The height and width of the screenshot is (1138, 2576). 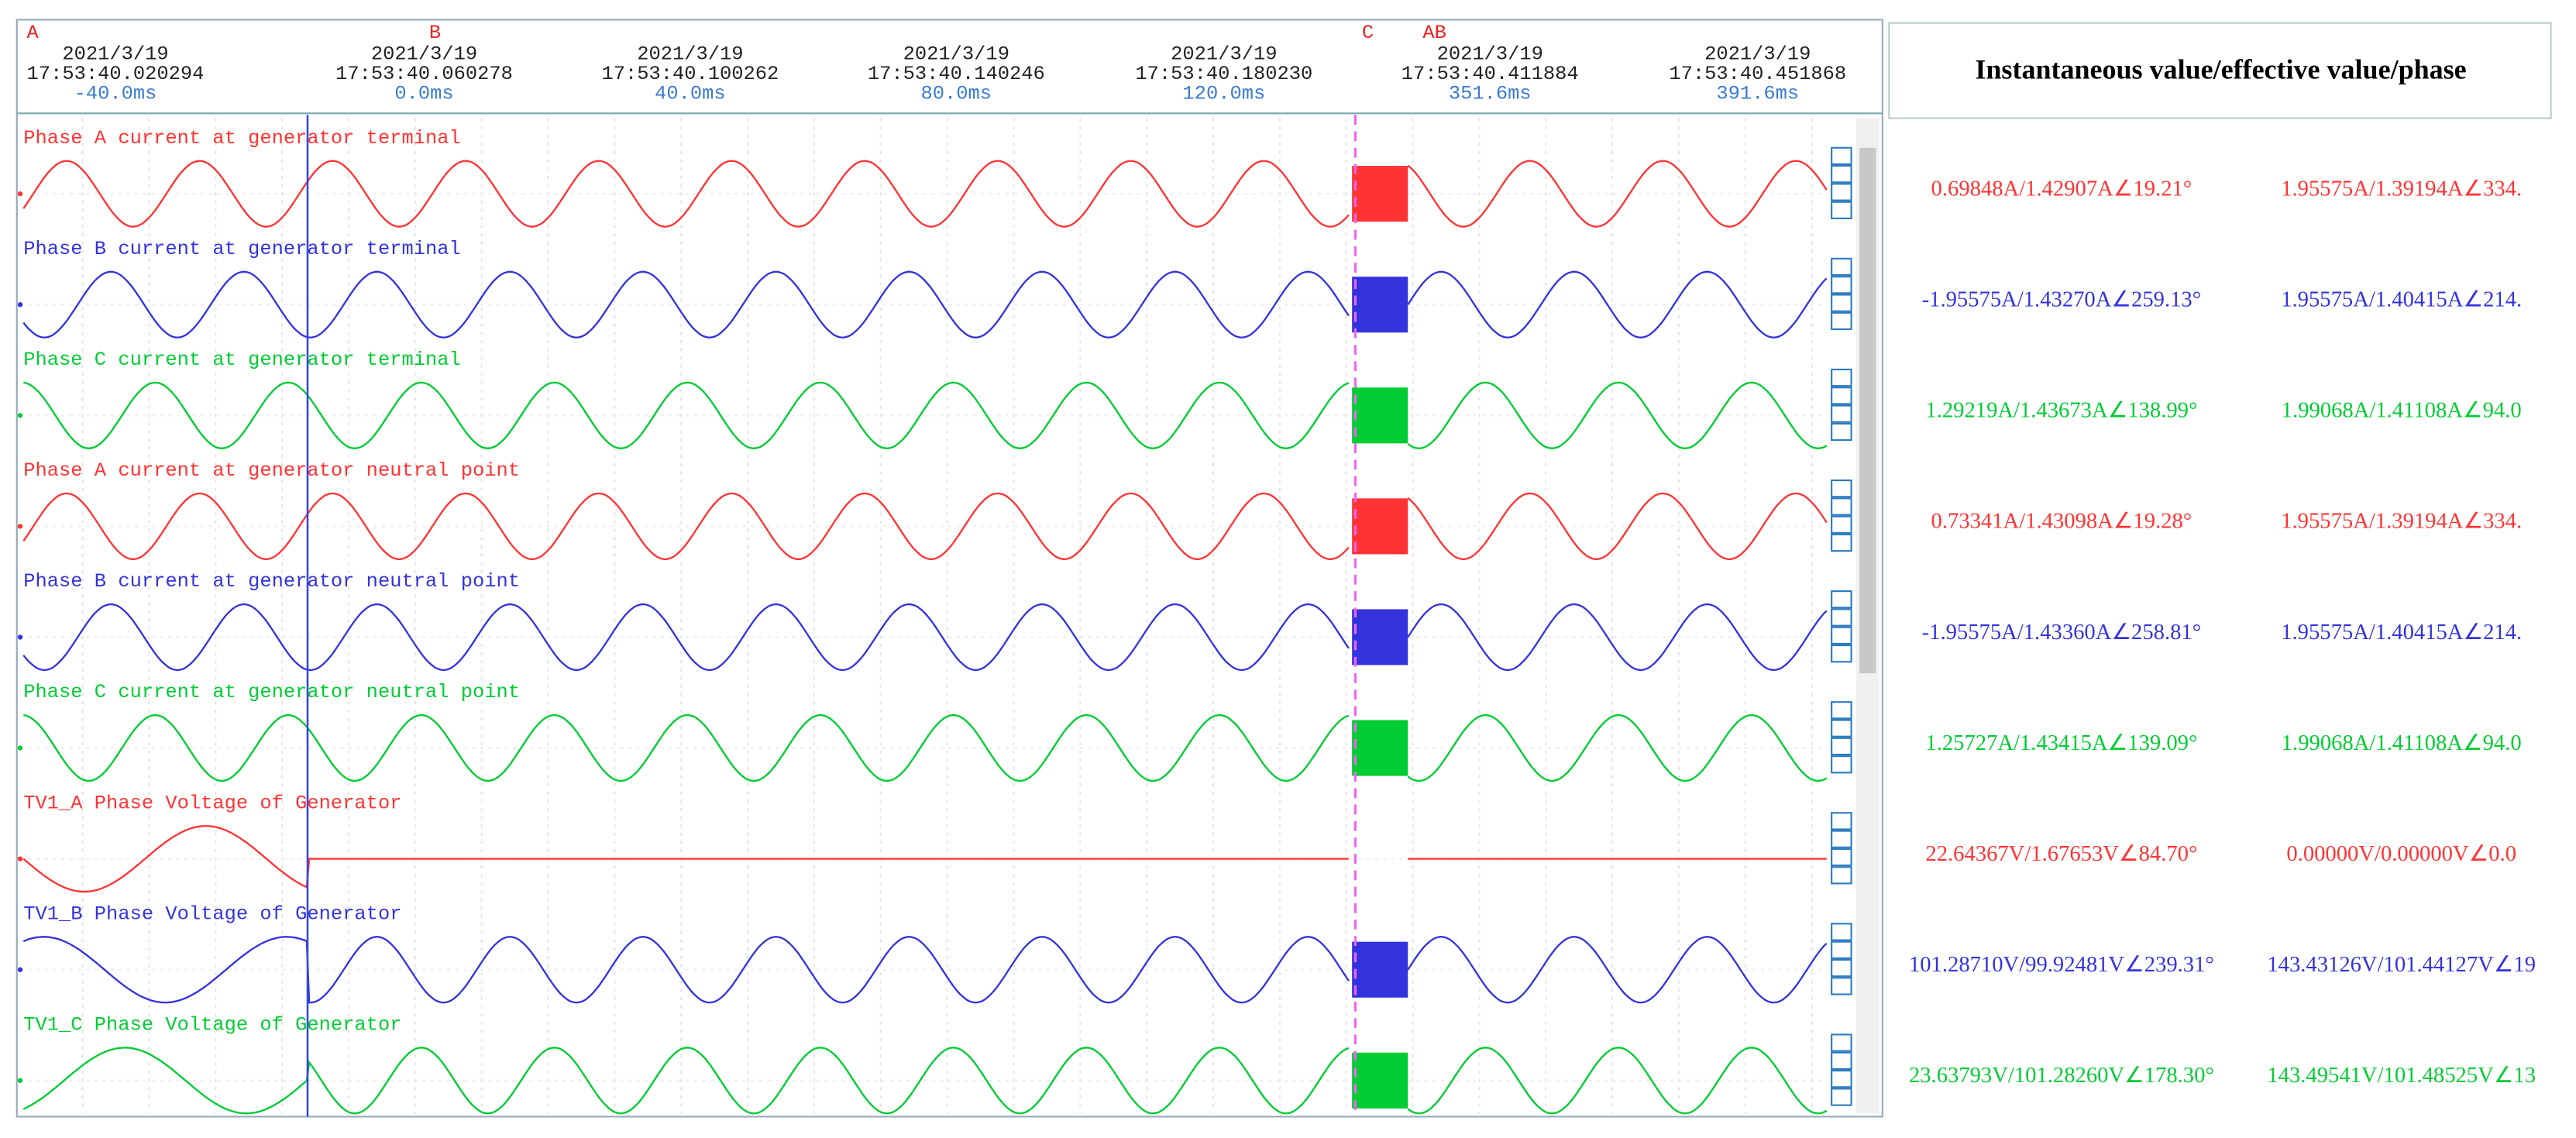 What do you see at coordinates (241, 249) in the screenshot?
I see `channel-name: Phase B current at generator terminal` at bounding box center [241, 249].